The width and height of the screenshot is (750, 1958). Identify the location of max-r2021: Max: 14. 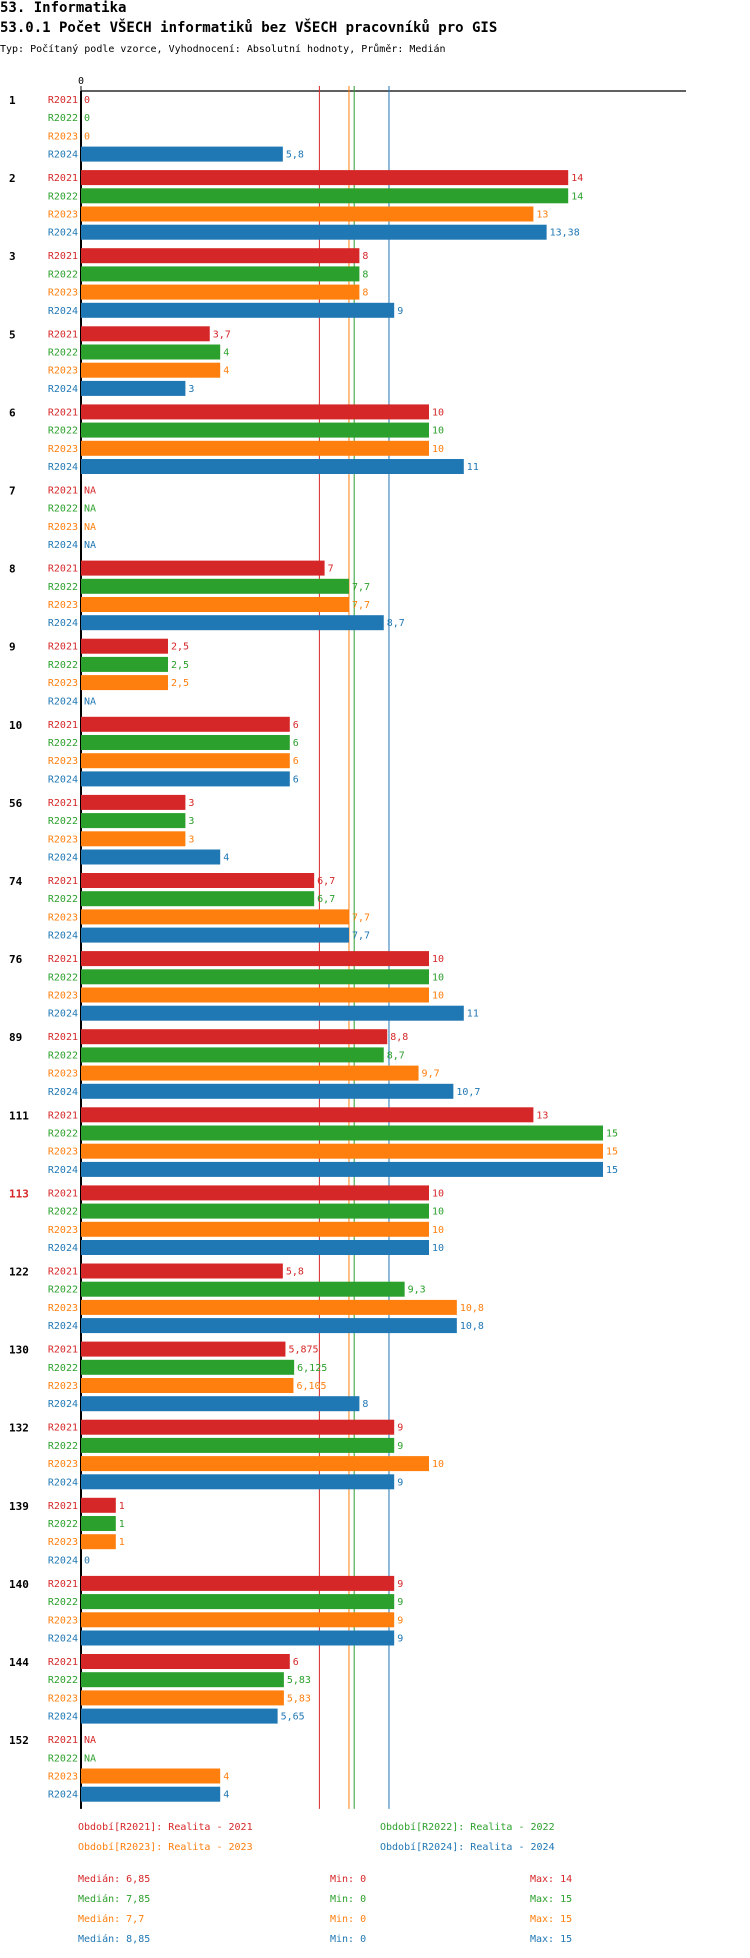
(551, 1879).